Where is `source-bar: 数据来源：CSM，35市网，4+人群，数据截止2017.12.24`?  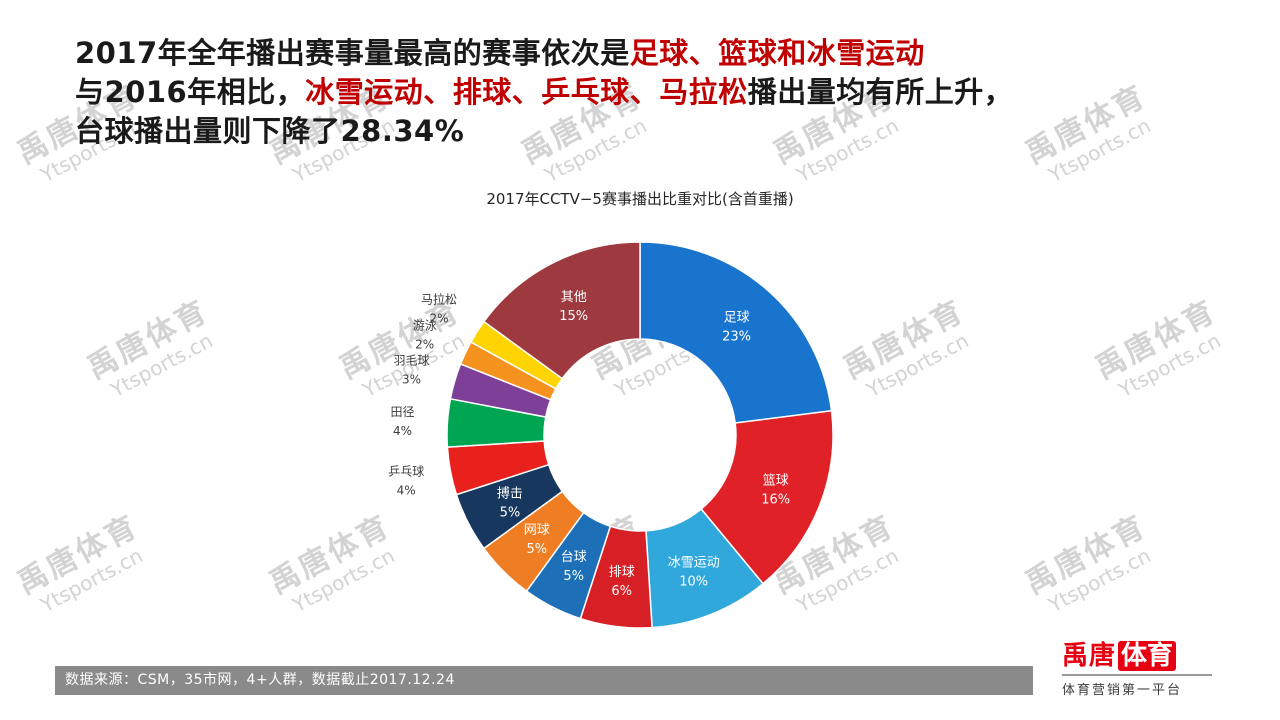 source-bar: 数据来源：CSM，35市网，4+人群，数据截止2017.12.24 is located at coordinates (544, 680).